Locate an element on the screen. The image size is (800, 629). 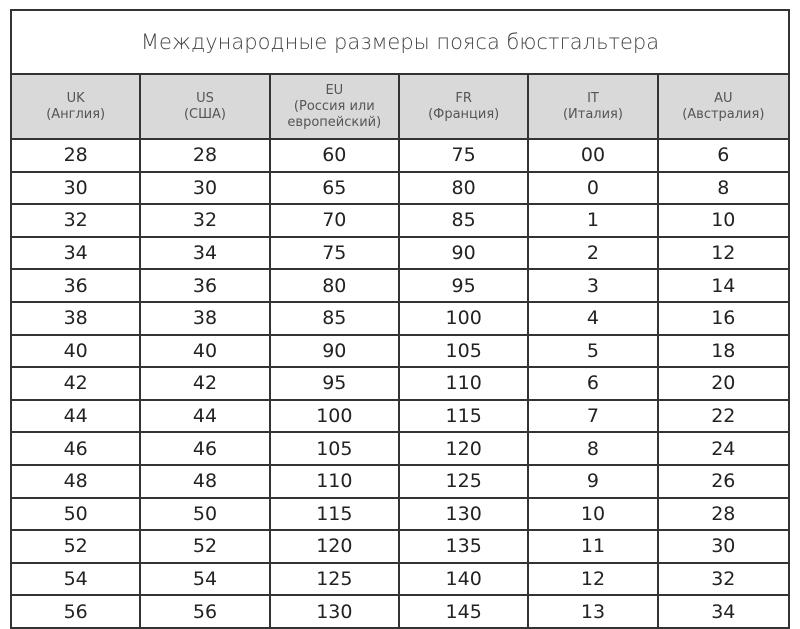
table-cell: 8 is located at coordinates (594, 448).